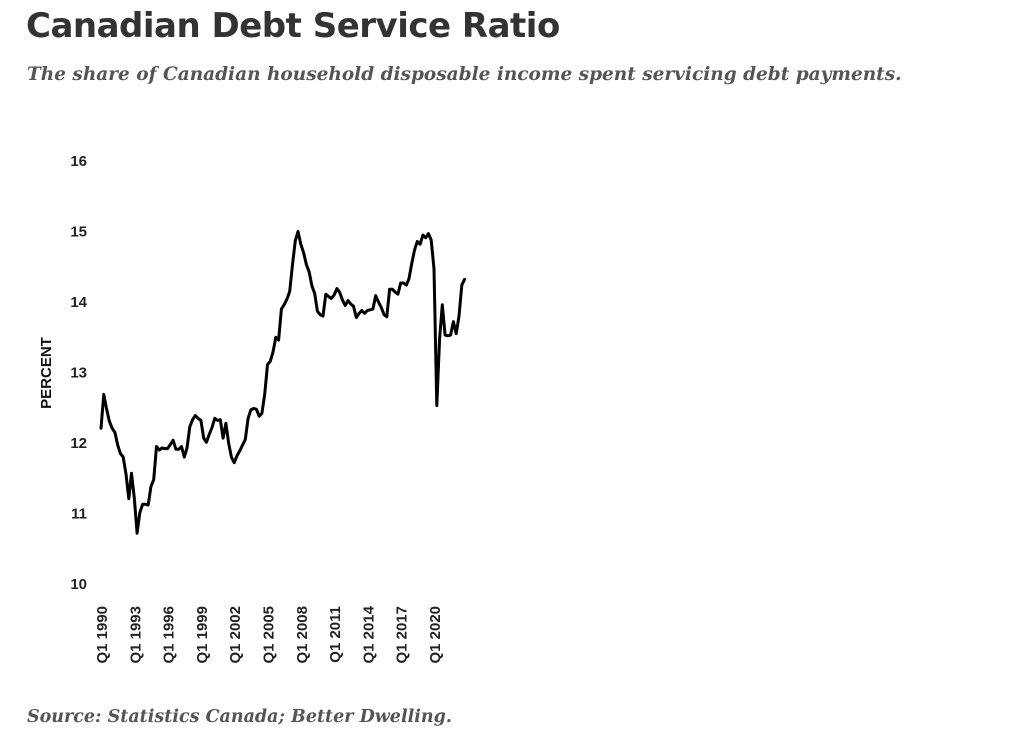 Image resolution: width=1024 pixels, height=749 pixels. I want to click on x-tick-label: Q1 1996, so click(169, 635).